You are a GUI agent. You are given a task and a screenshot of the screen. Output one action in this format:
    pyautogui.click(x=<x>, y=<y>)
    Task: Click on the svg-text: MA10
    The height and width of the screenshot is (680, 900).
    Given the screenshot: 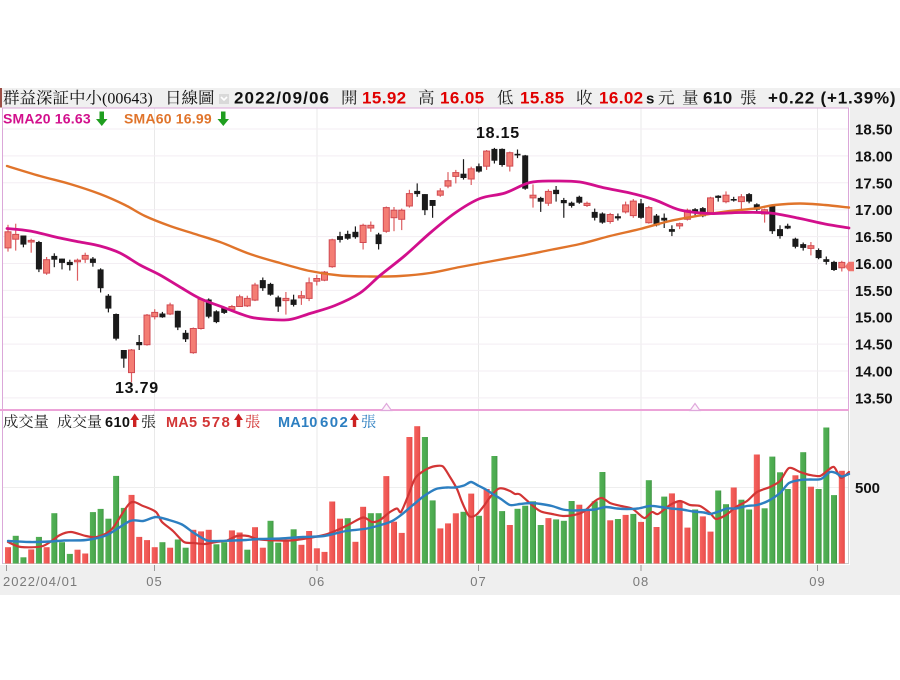 What is the action you would take?
    pyautogui.click(x=297, y=423)
    